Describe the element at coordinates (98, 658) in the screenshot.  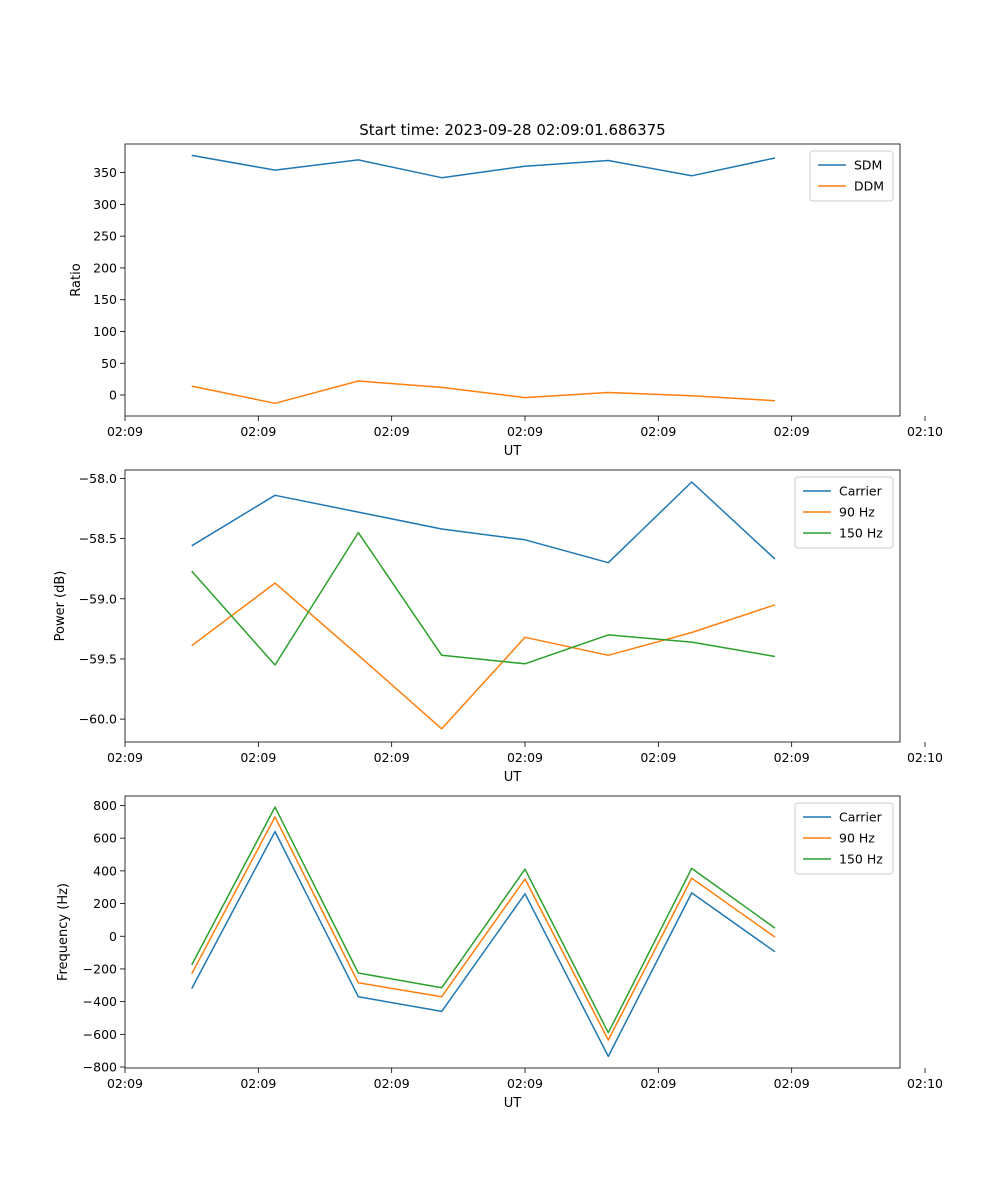
I see `y-tick-label: −59.5` at that location.